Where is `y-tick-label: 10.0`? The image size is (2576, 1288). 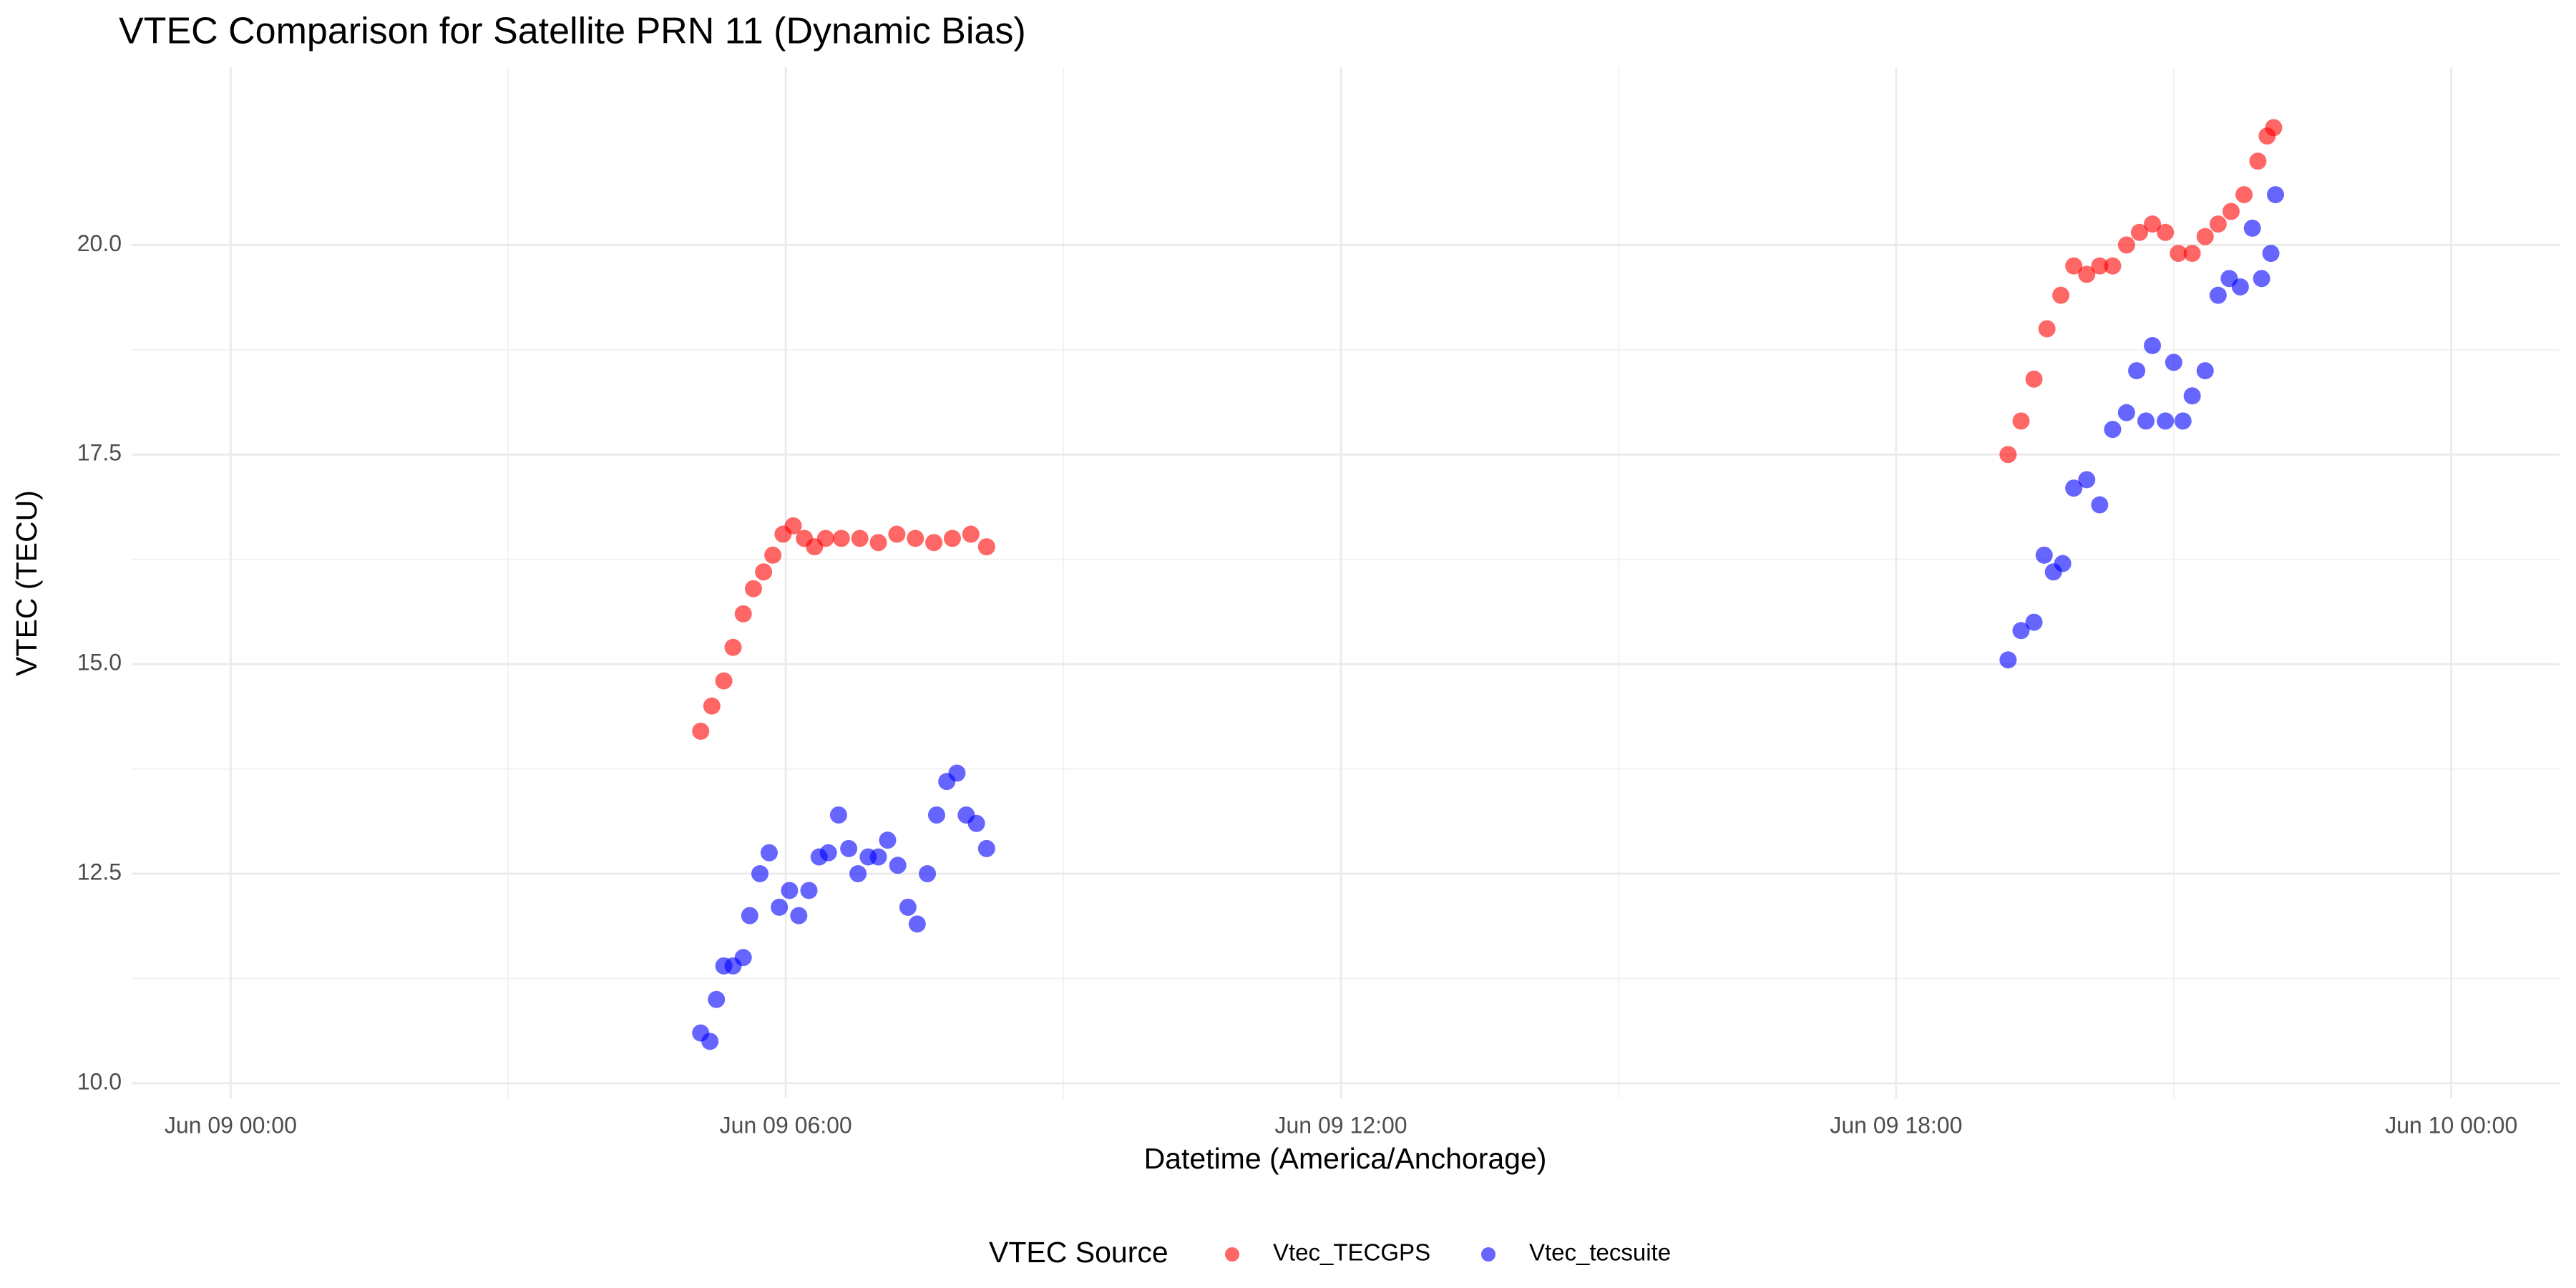 y-tick-label: 10.0 is located at coordinates (100, 1081).